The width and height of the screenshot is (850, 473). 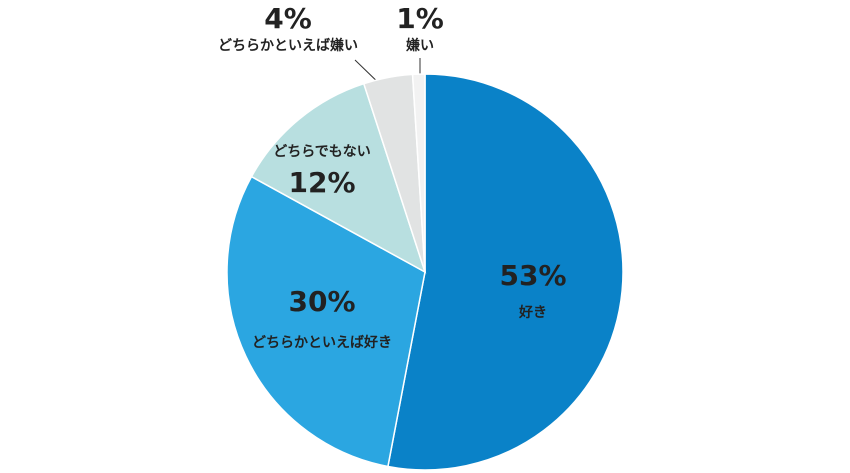 I want to click on value-label: 30%, so click(x=321, y=301).